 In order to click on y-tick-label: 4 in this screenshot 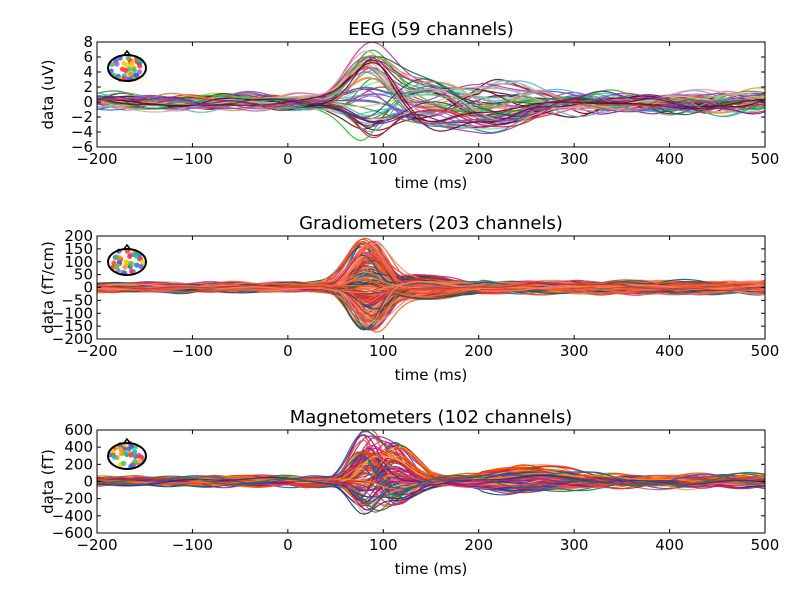, I will do `click(88, 72)`.